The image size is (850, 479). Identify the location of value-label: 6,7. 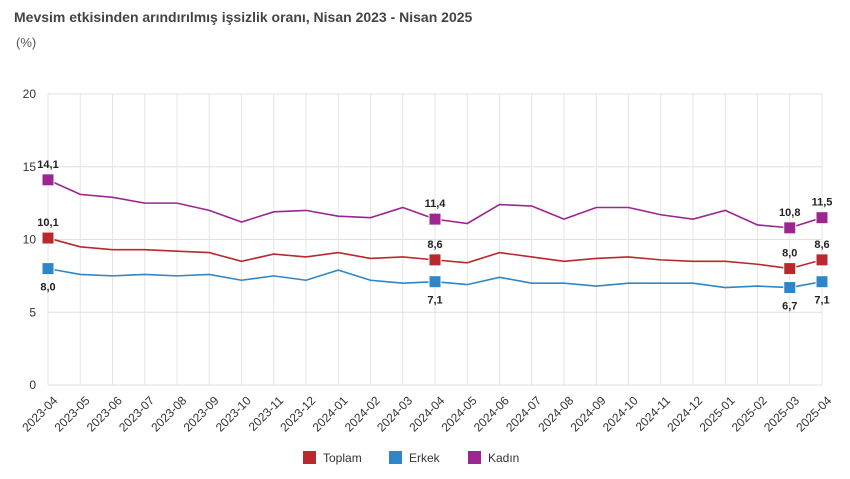
(789, 307).